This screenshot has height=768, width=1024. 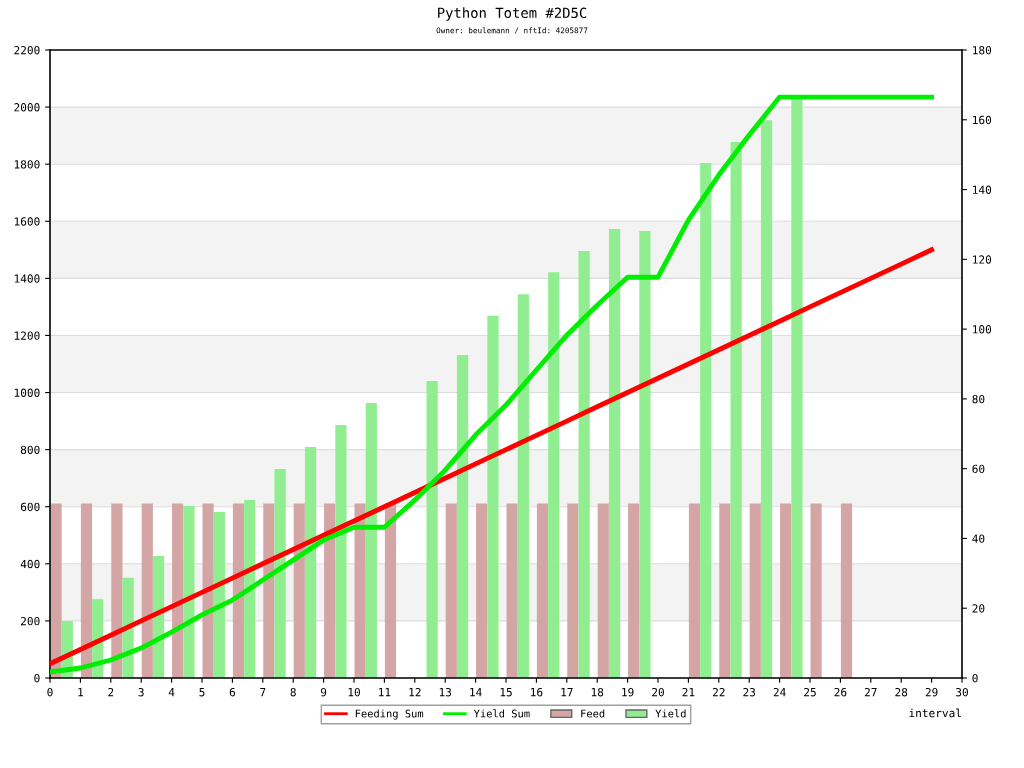 I want to click on x-tick-label: 6, so click(x=232, y=692).